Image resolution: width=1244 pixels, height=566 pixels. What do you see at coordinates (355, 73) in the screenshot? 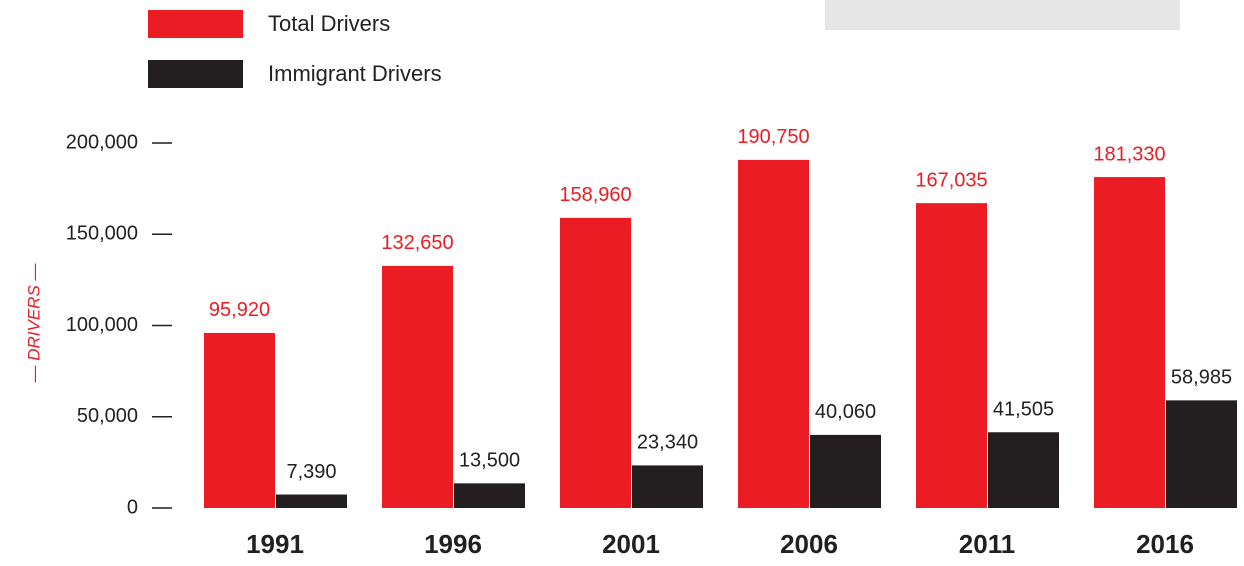
I see `legend-label: Immigrant Drivers` at bounding box center [355, 73].